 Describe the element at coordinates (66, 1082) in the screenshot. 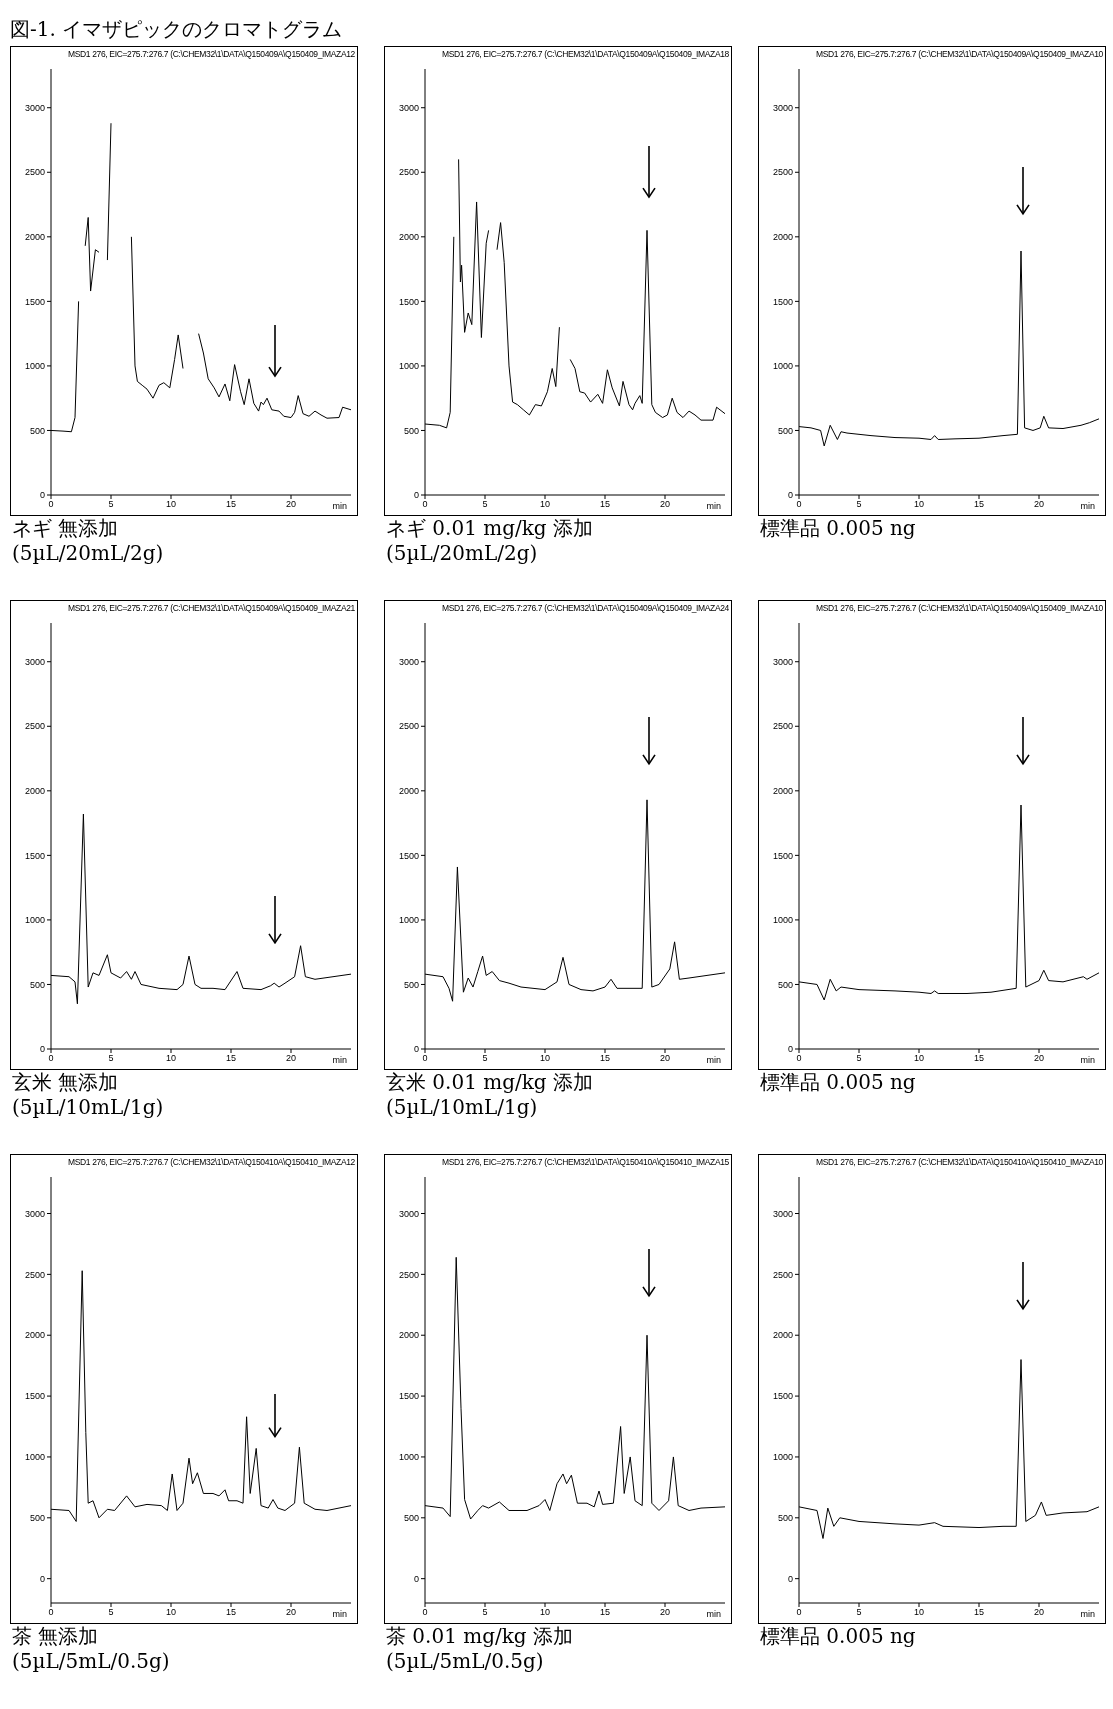

I see `text: 玄米 無添加` at that location.